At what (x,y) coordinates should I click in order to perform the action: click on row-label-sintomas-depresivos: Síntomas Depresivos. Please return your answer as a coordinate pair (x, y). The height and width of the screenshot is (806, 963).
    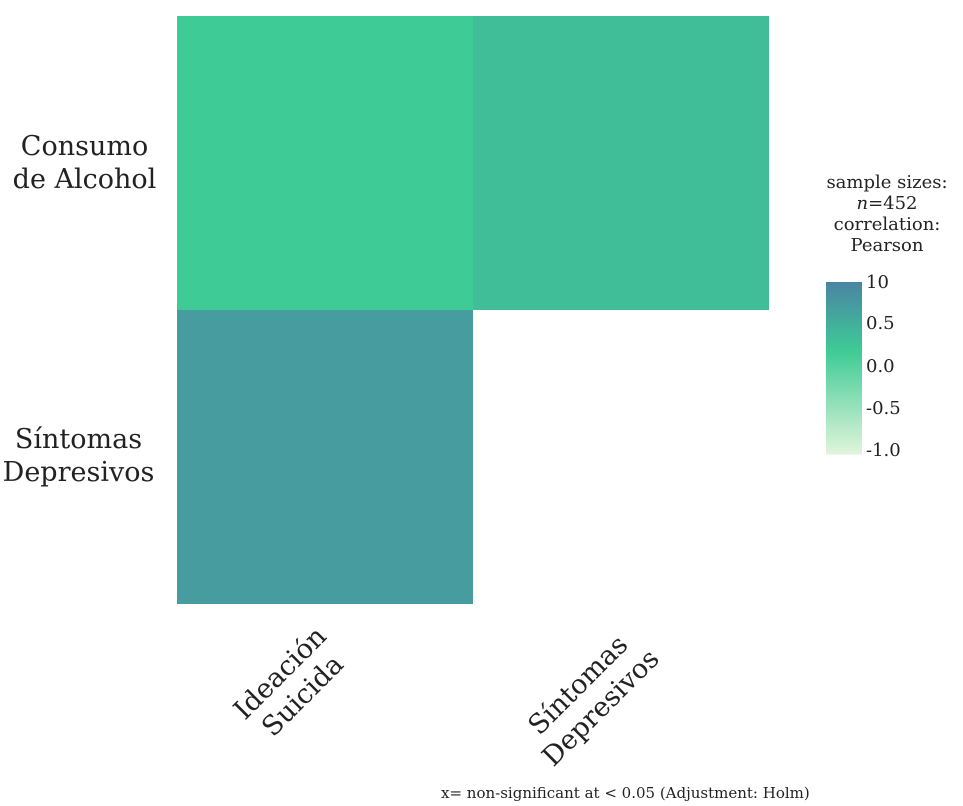
    Looking at the image, I should click on (80, 456).